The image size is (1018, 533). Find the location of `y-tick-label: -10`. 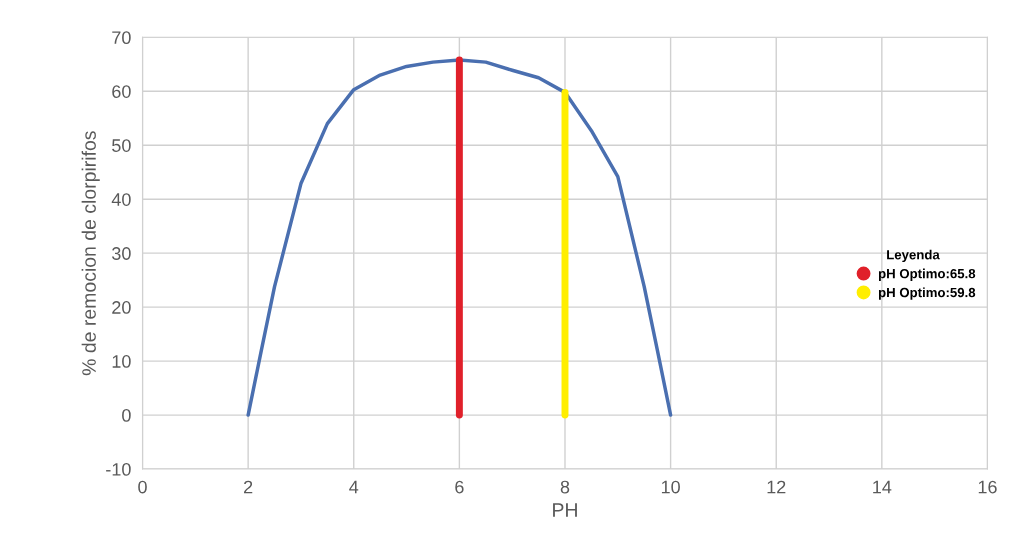

y-tick-label: -10 is located at coordinates (118, 469).